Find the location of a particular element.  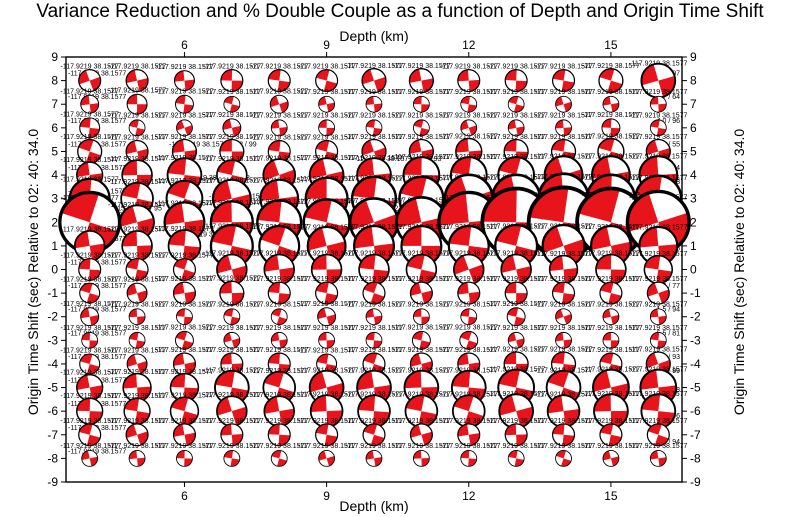

left-annotation: -117.9219 38.1577 is located at coordinates (97, 451).